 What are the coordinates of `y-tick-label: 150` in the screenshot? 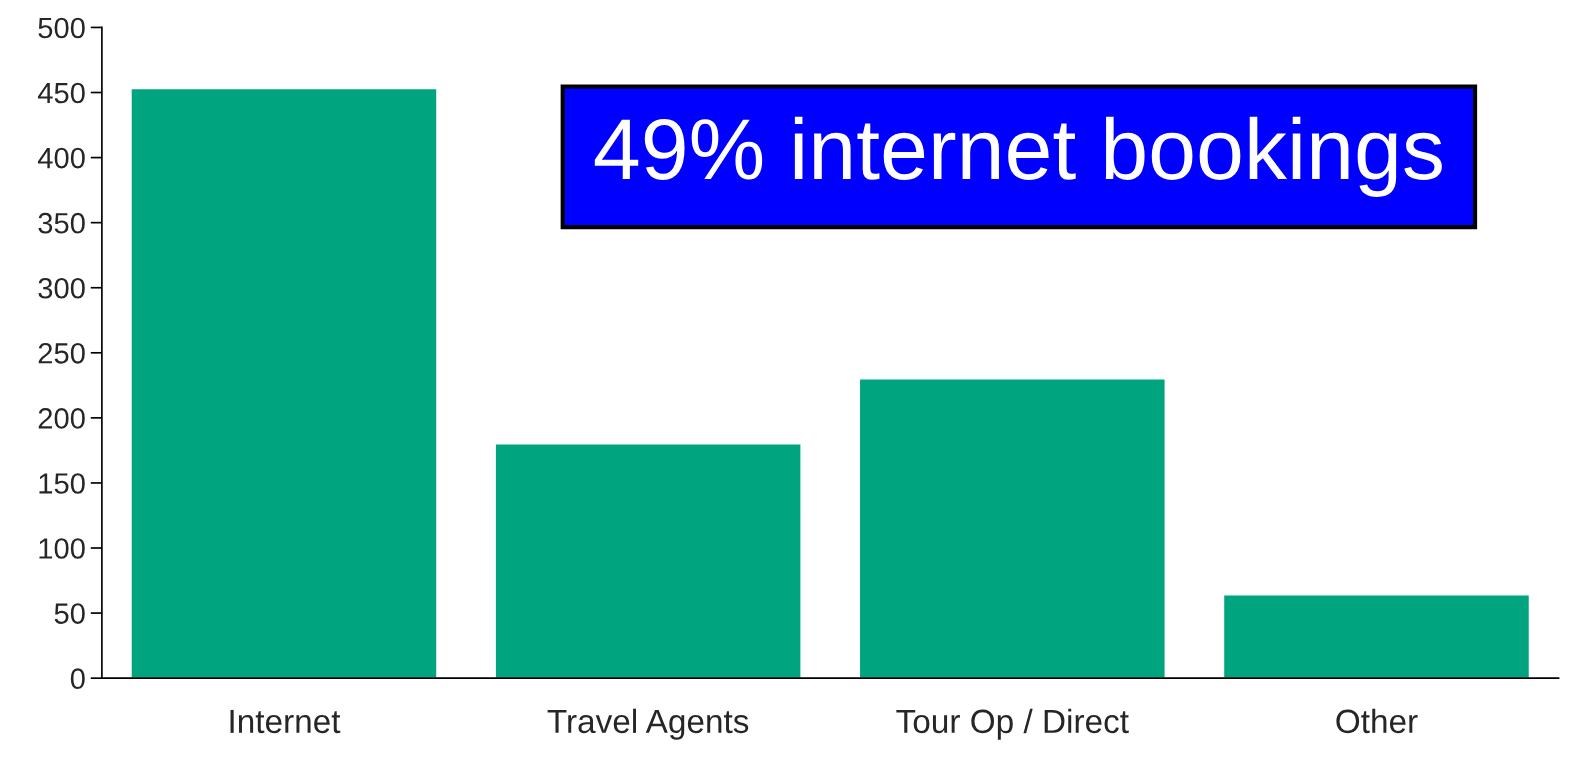 It's located at (62, 483).